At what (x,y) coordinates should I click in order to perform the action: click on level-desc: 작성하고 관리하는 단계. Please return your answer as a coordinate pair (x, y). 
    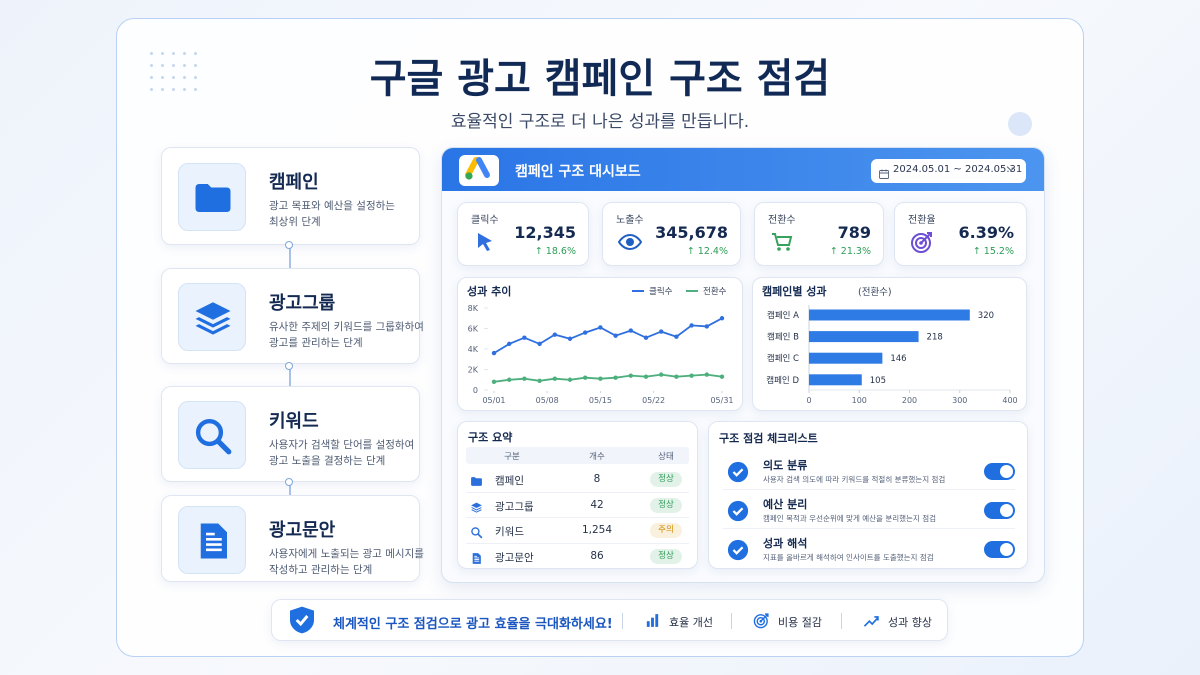
    Looking at the image, I should click on (321, 570).